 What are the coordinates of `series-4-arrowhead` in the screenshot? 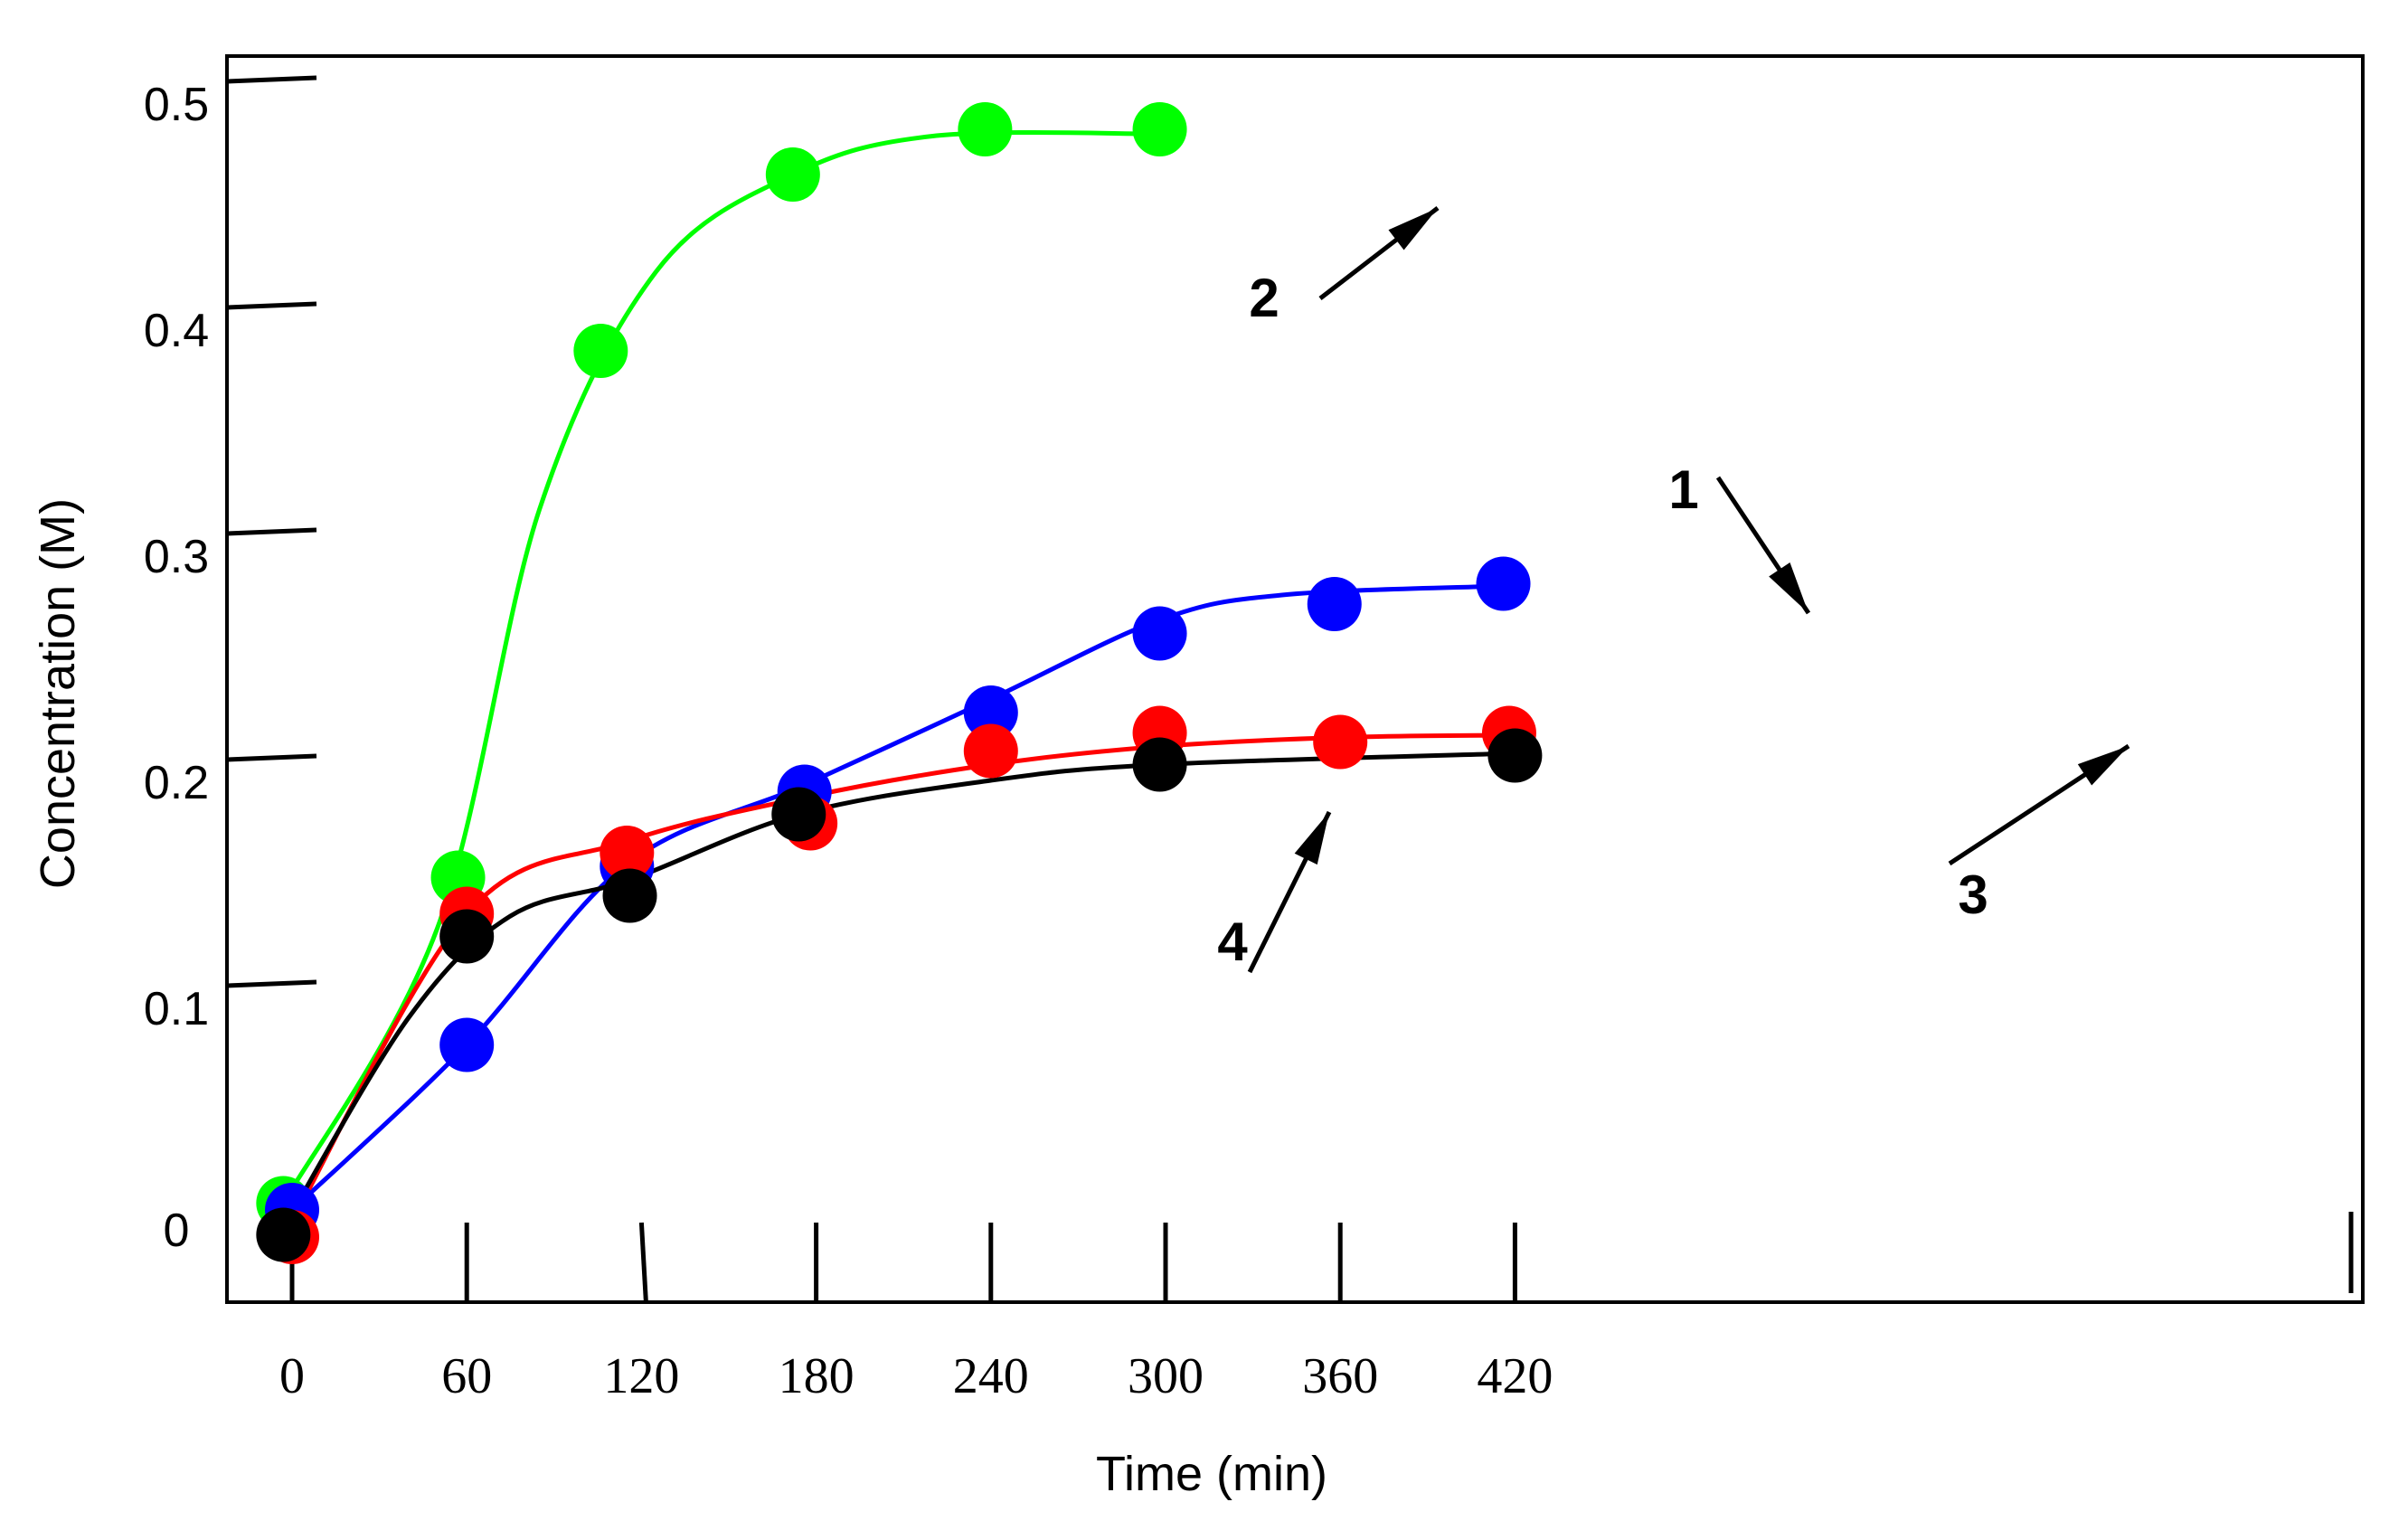 It's located at (1311, 838).